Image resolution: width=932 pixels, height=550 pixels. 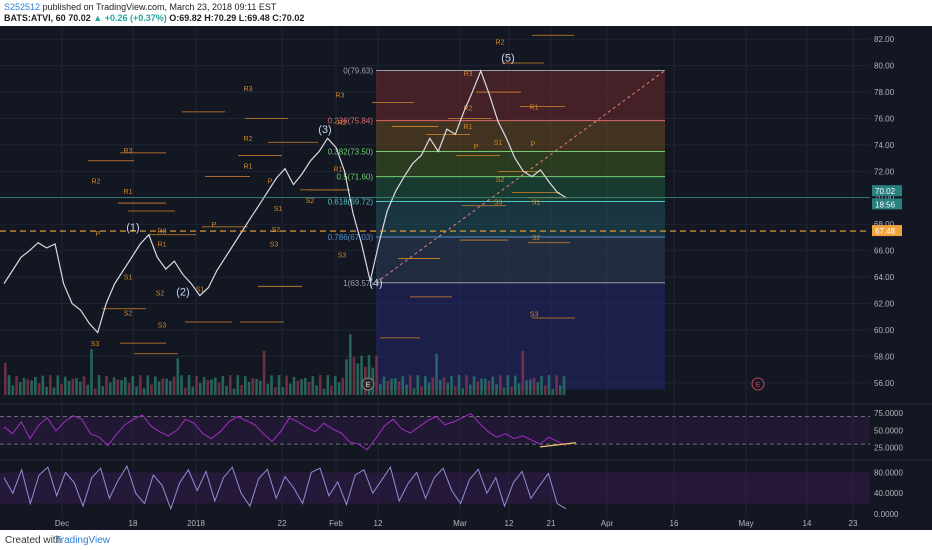 What do you see at coordinates (460, 523) in the screenshot?
I see `x-tick-label: Mar` at bounding box center [460, 523].